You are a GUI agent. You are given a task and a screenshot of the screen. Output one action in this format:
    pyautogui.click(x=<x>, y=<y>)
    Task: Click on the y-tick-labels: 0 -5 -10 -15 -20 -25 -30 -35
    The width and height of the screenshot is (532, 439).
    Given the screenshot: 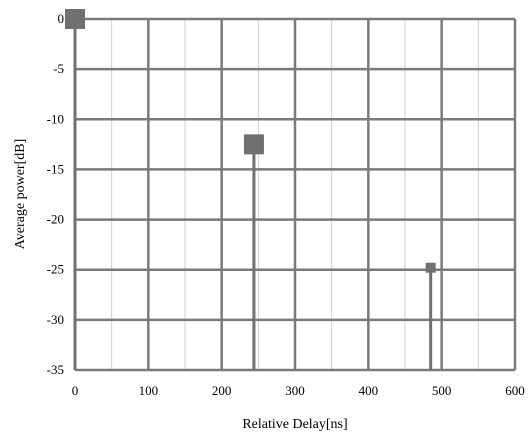 What is the action you would take?
    pyautogui.click(x=55, y=194)
    